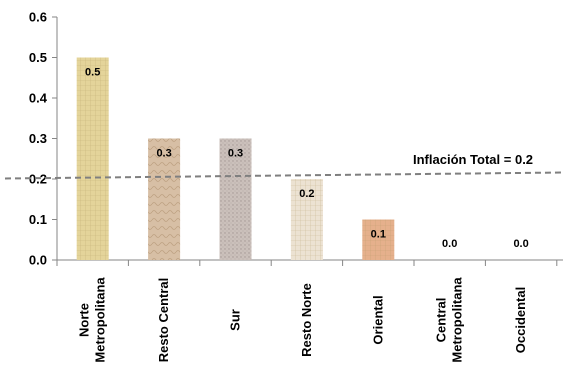 The width and height of the screenshot is (565, 387). Describe the element at coordinates (473, 159) in the screenshot. I see `reference-line-label: Inflación Total = 0.2` at that location.